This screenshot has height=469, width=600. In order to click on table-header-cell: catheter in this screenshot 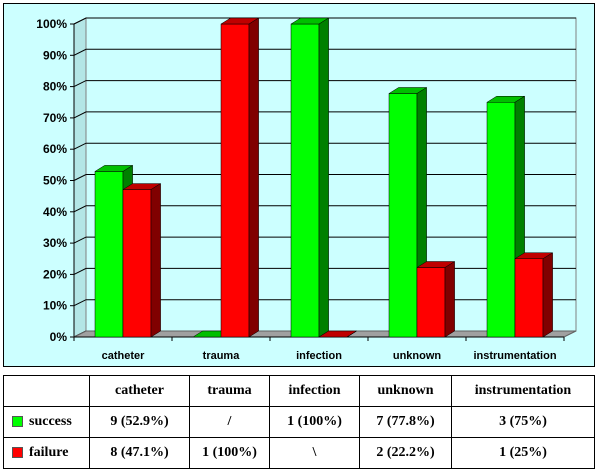, I will do `click(139, 391)`.